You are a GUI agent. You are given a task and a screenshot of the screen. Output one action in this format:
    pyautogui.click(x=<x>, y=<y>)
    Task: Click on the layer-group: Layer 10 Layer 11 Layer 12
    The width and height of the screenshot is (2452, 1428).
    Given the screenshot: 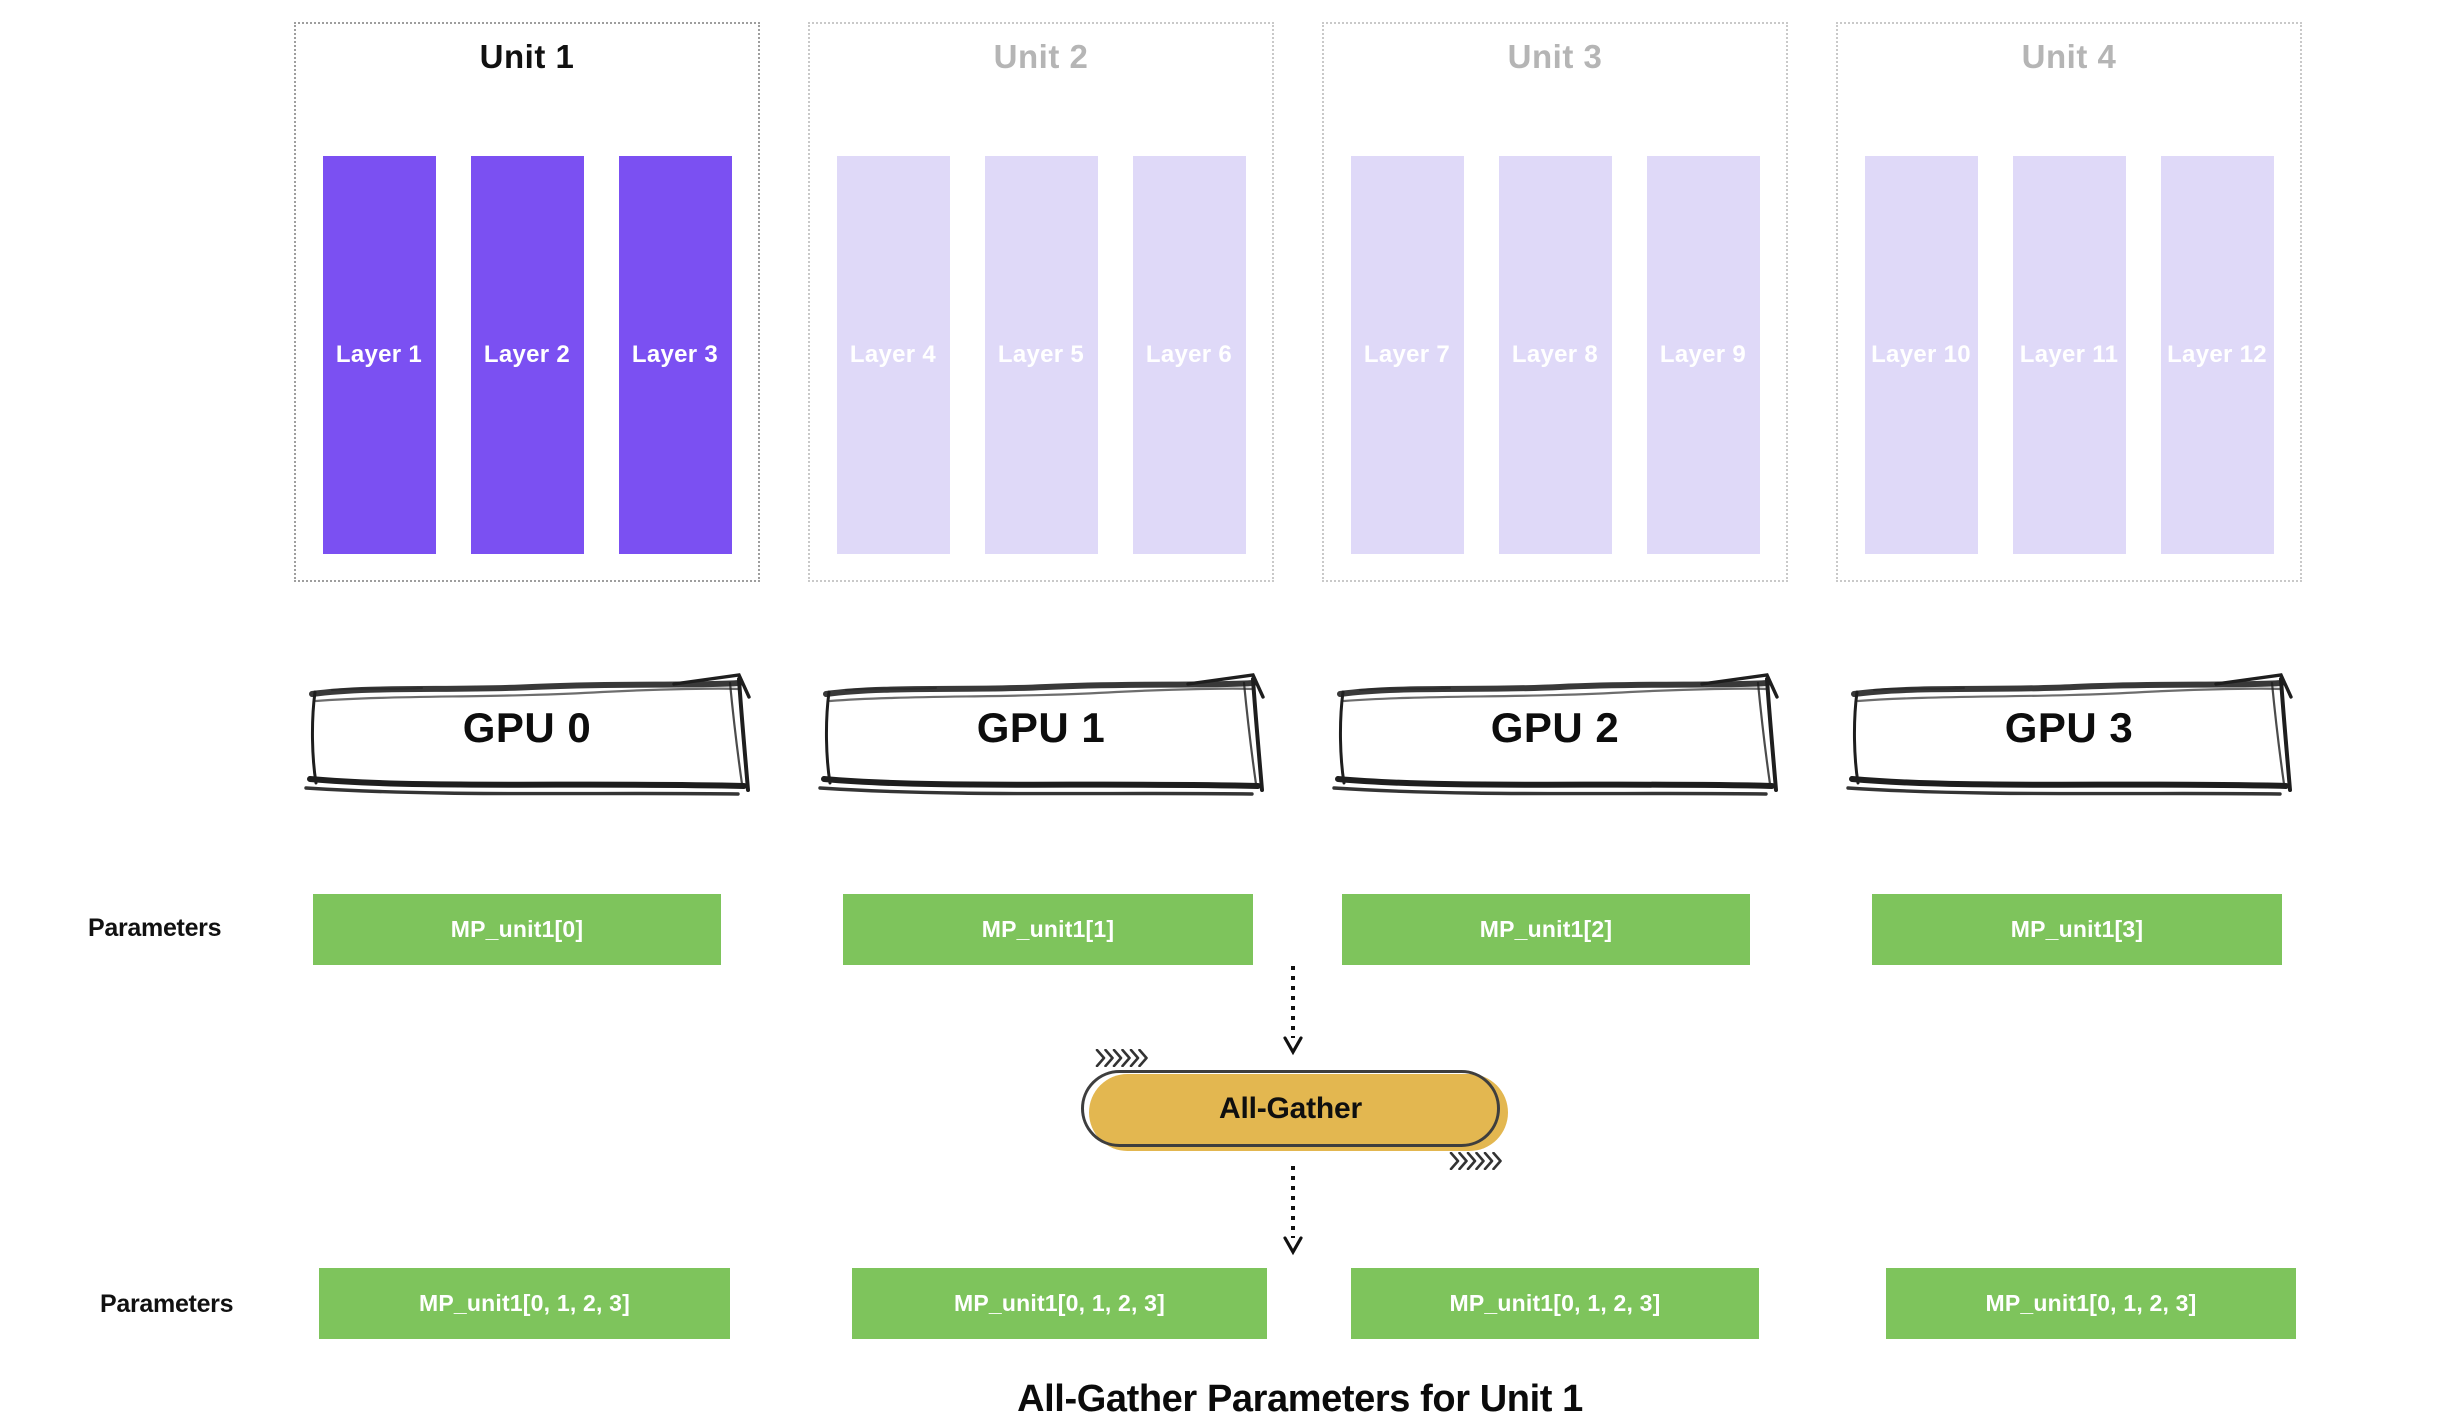 What is the action you would take?
    pyautogui.click(x=2069, y=355)
    